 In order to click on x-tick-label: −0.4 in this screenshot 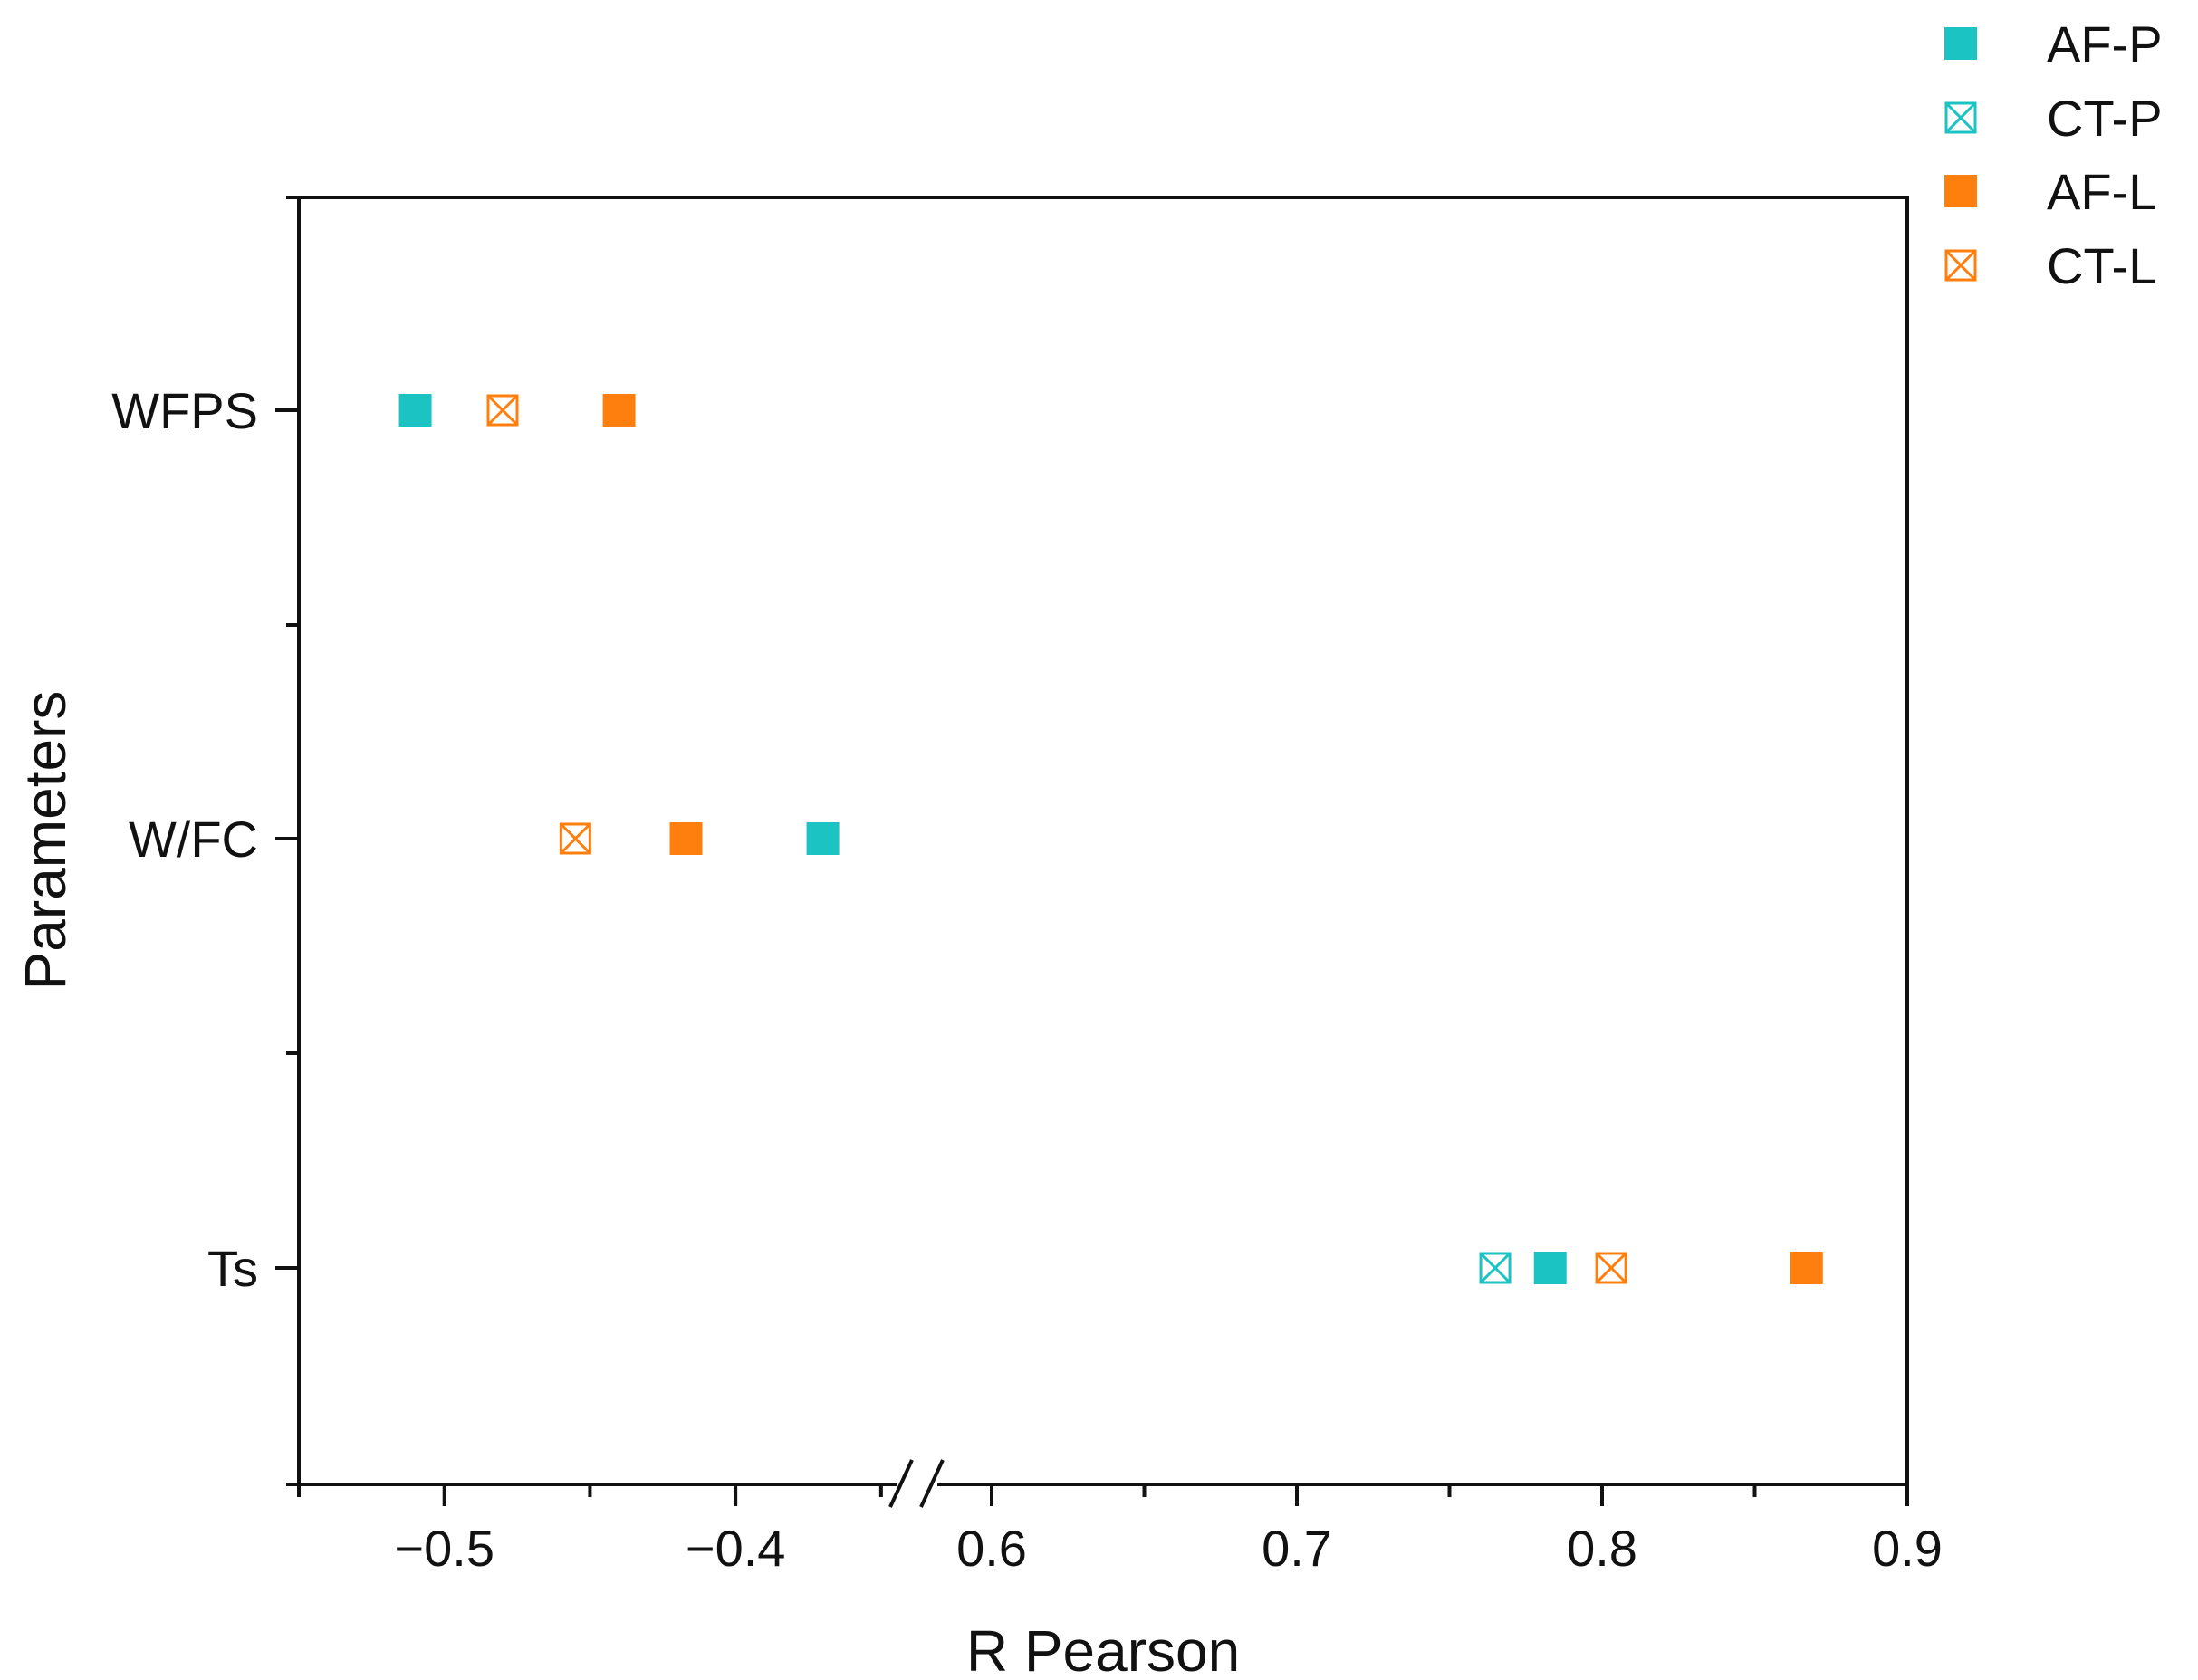, I will do `click(736, 1549)`.